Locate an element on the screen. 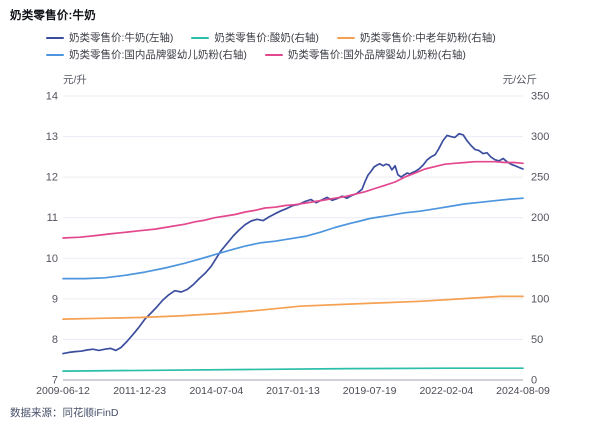  left-axis-tick-label: 8 is located at coordinates (55, 340).